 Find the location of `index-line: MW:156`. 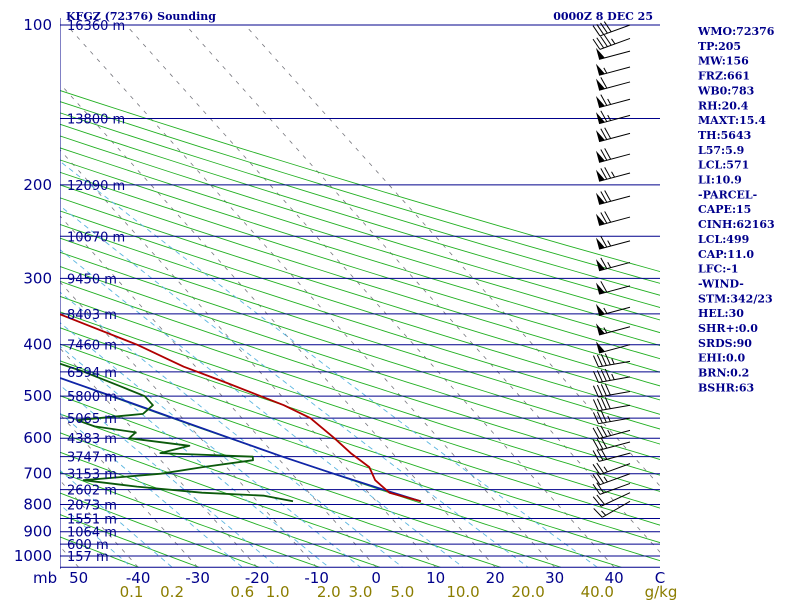

index-line: MW:156 is located at coordinates (723, 61).